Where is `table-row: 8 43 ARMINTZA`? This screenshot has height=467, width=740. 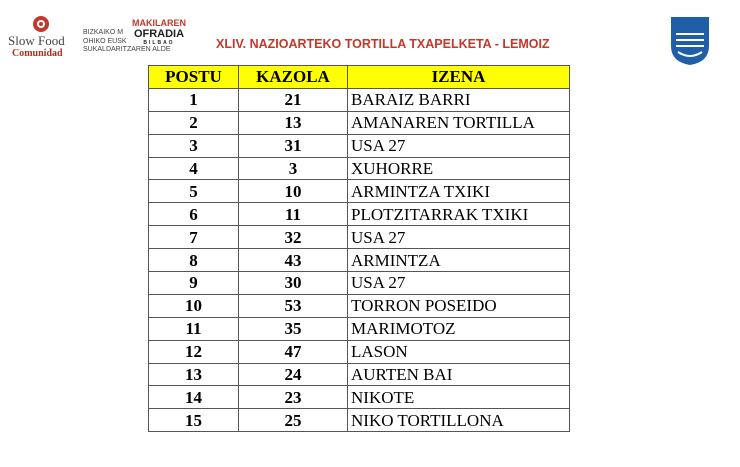 table-row: 8 43 ARMINTZA is located at coordinates (359, 260).